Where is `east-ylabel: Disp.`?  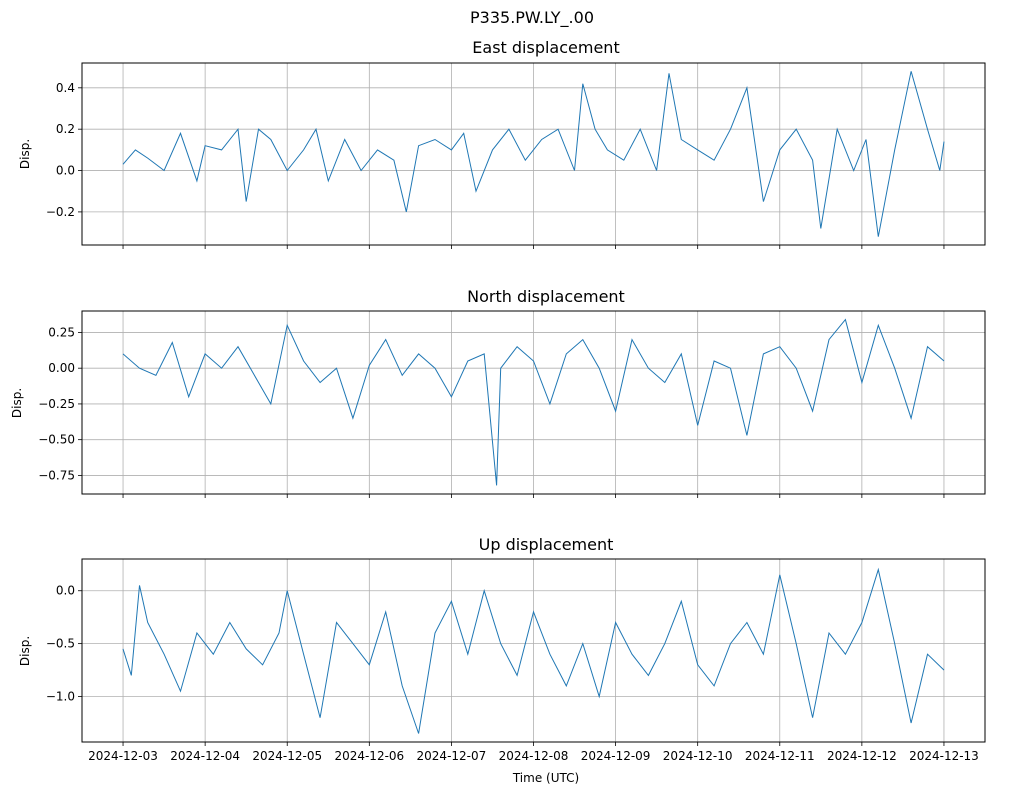 east-ylabel: Disp. is located at coordinates (25, 154).